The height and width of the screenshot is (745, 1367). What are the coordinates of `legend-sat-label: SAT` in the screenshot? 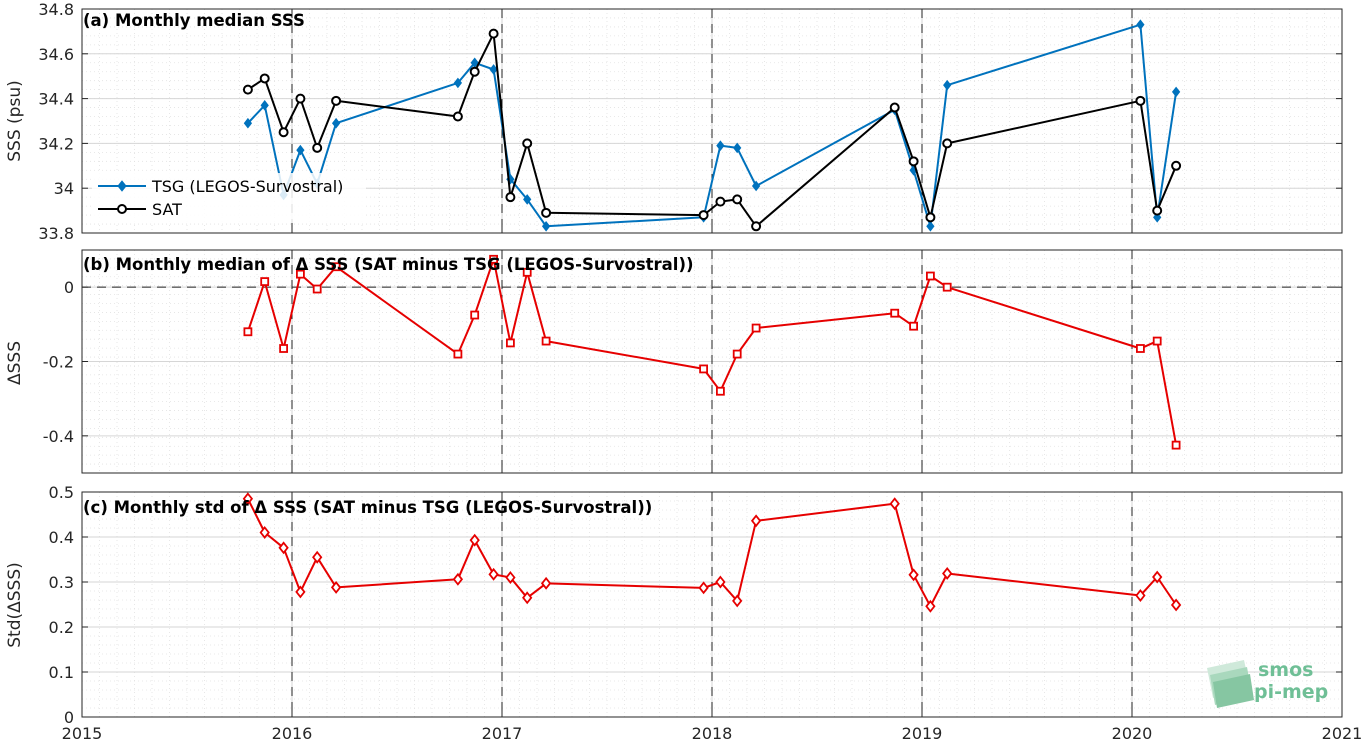 It's located at (167, 209).